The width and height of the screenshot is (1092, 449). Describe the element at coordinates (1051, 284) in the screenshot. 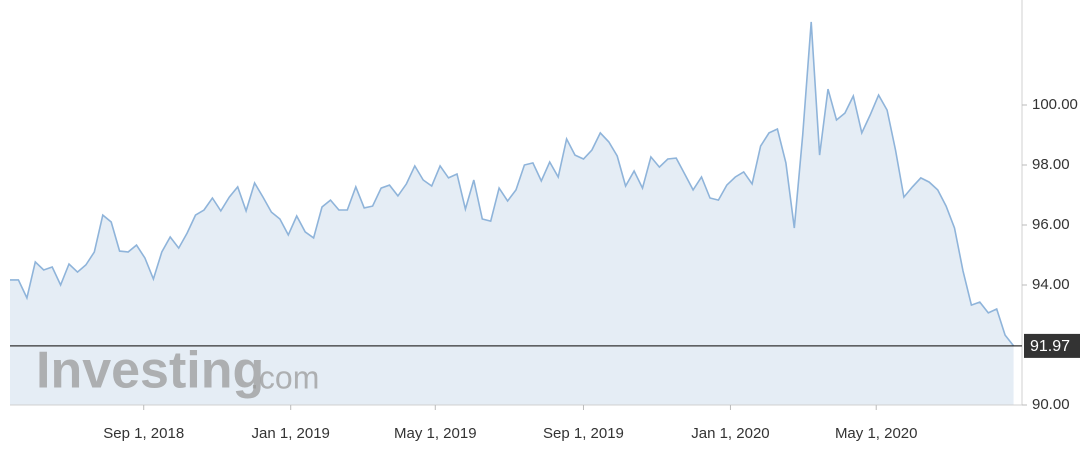

I see `y-tick-label: 94.00` at that location.